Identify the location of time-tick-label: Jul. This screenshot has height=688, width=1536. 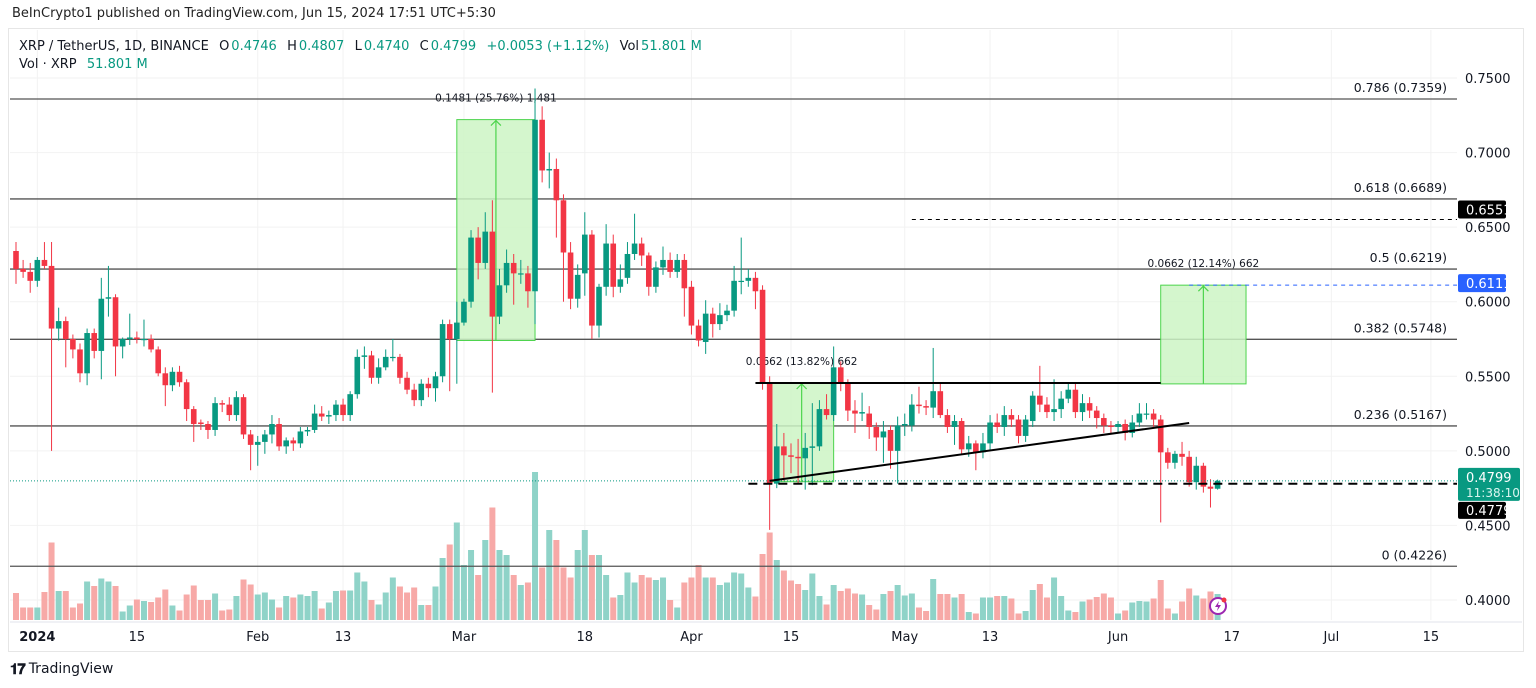
(1331, 637).